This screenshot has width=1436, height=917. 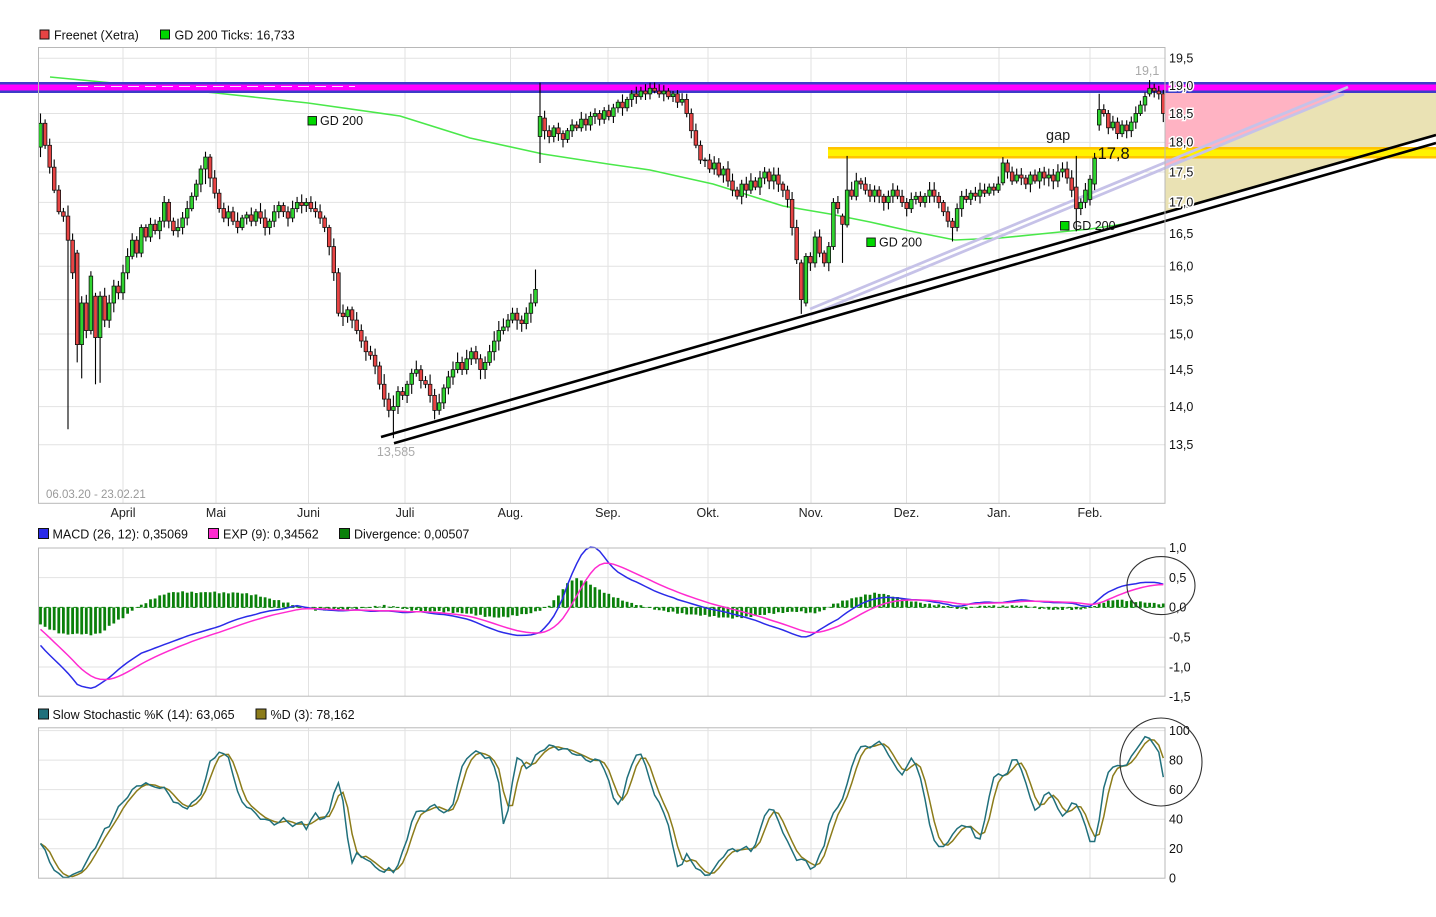 What do you see at coordinates (216, 513) in the screenshot?
I see `svg-text: Mai` at bounding box center [216, 513].